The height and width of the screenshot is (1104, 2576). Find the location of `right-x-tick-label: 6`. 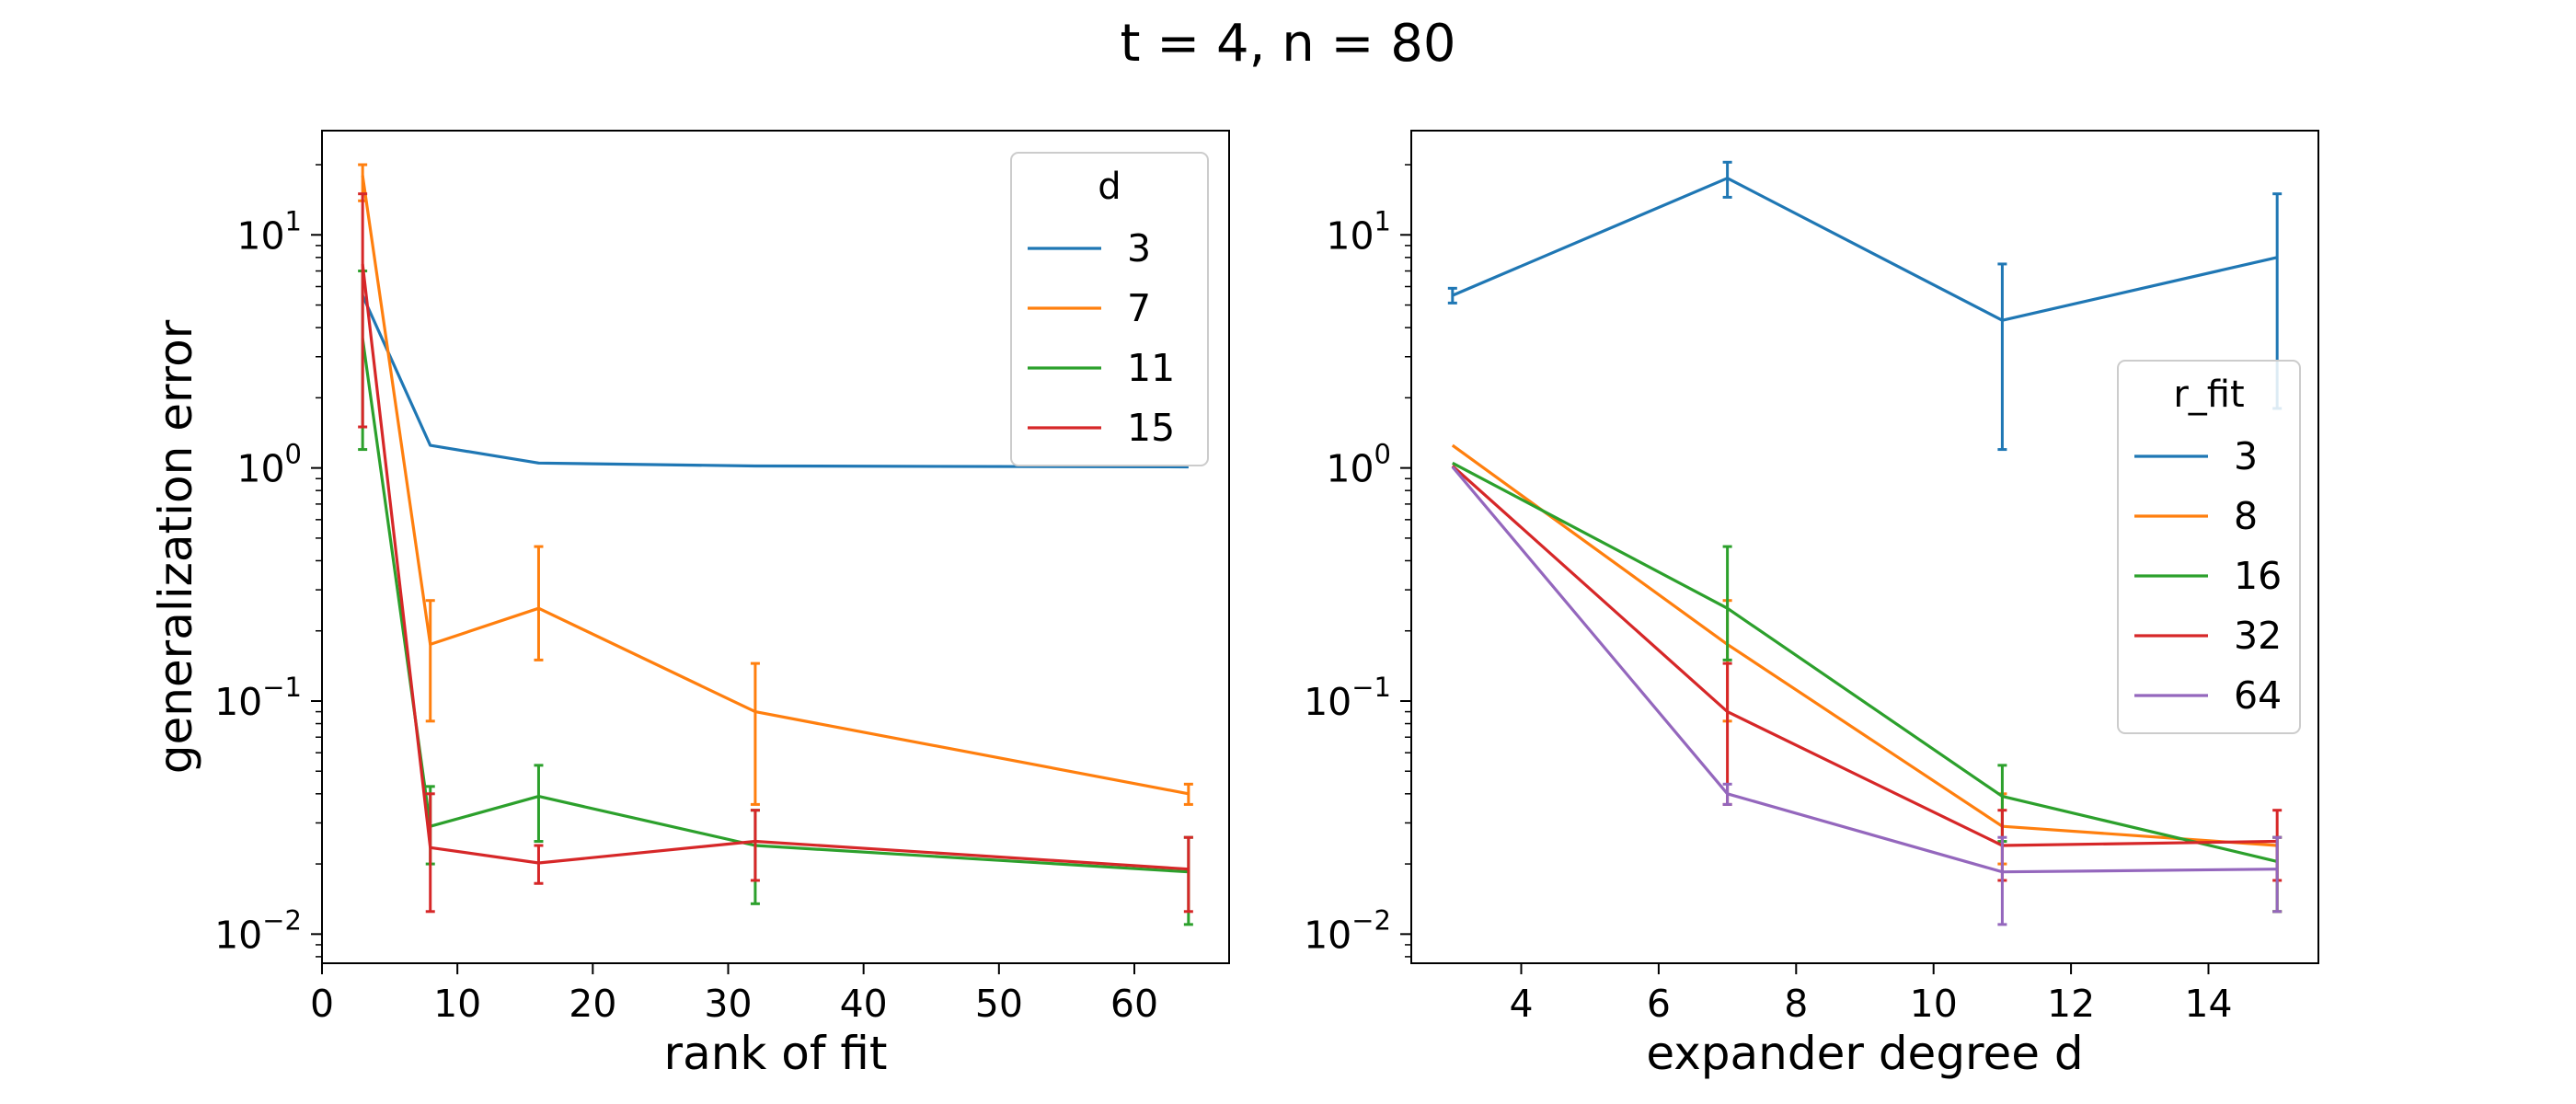

right-x-tick-label: 6 is located at coordinates (1659, 1004).